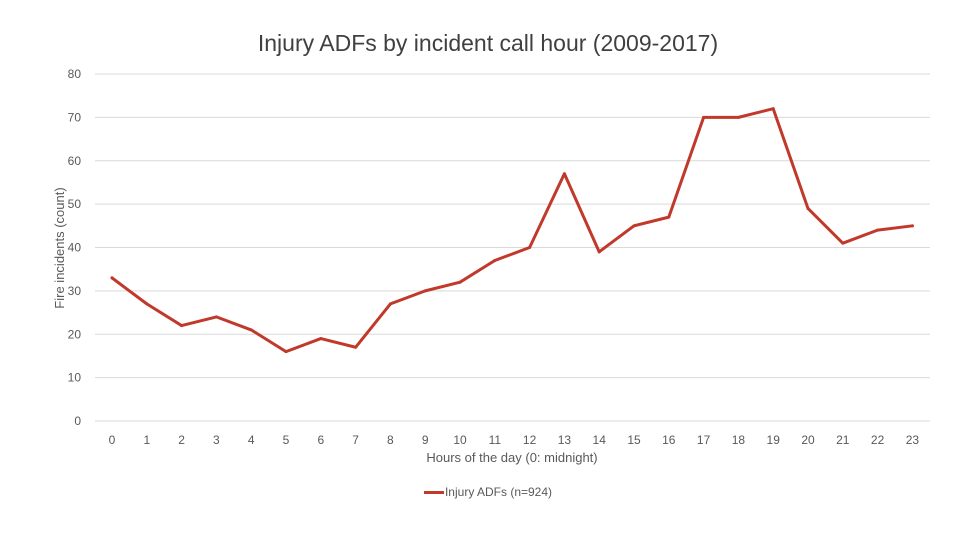 The width and height of the screenshot is (960, 540). Describe the element at coordinates (669, 440) in the screenshot. I see `x-tick-label: 16` at that location.